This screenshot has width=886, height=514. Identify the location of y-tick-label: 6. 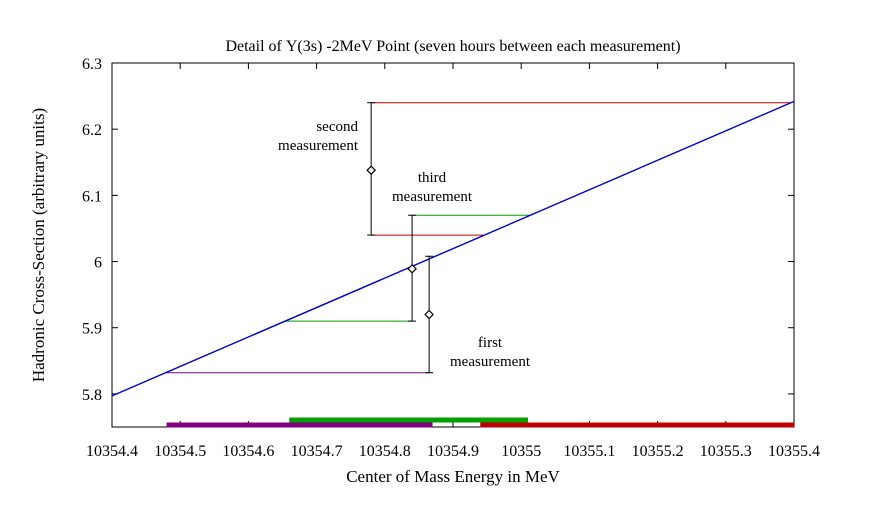
(98, 263).